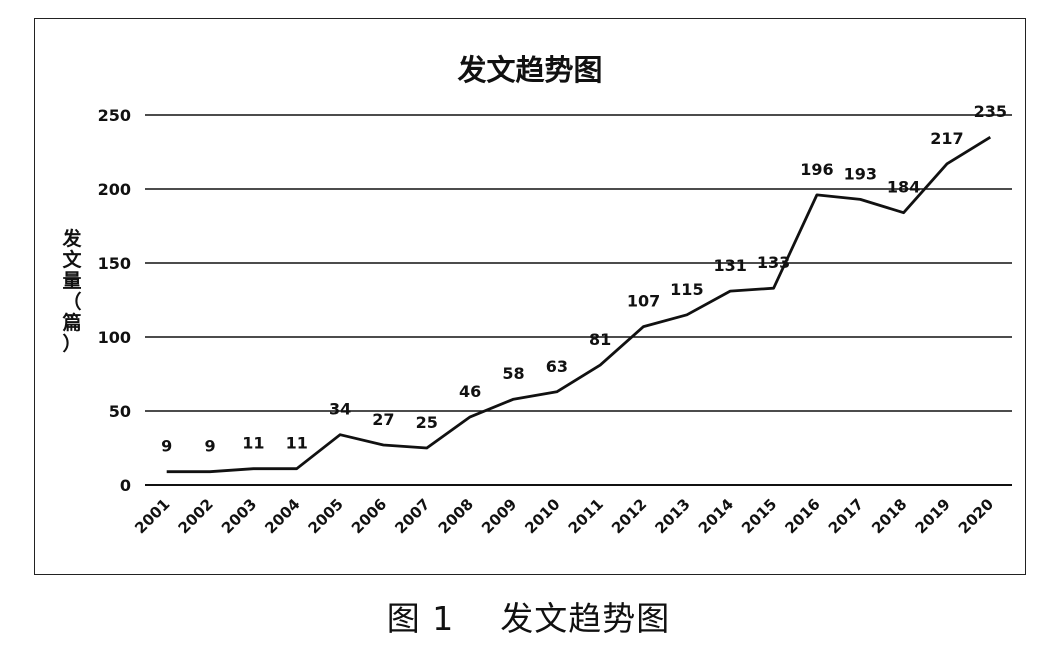  I want to click on x-tick-2013: 2013, so click(672, 516).